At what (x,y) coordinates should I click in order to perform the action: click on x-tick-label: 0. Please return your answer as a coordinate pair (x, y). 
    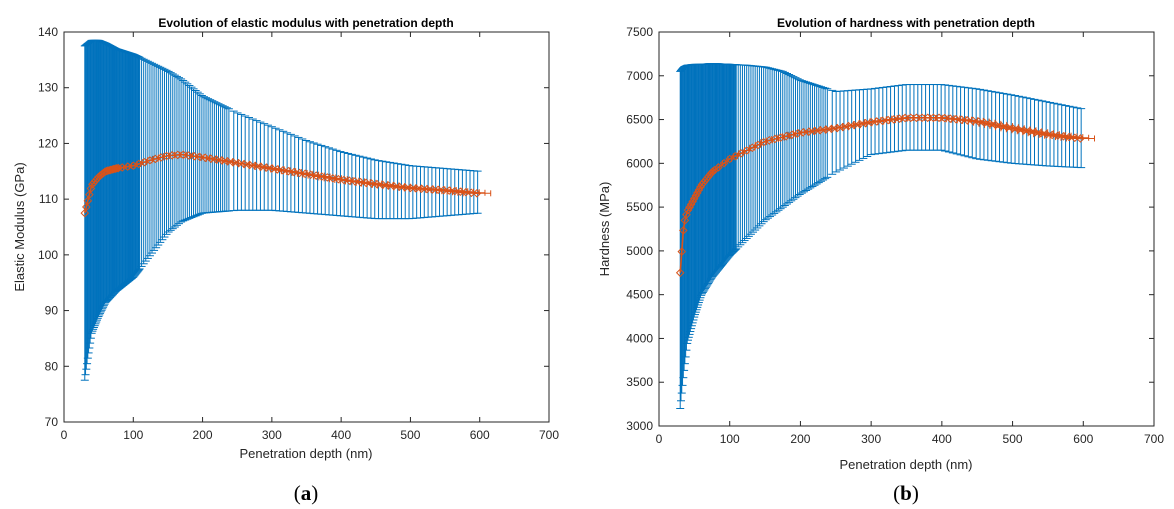
    Looking at the image, I should click on (659, 439).